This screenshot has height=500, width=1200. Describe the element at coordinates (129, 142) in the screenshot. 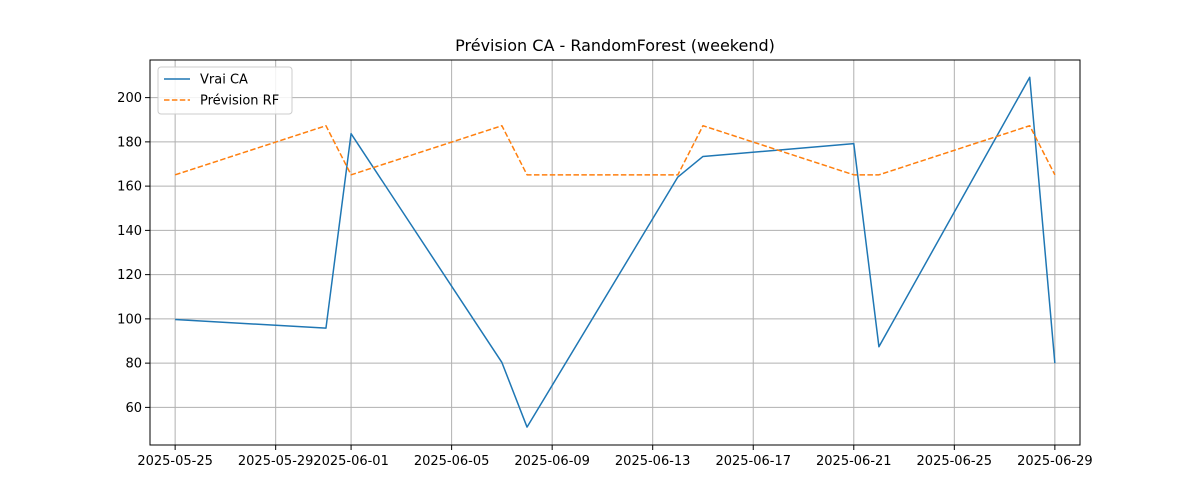

I see `y-tick-label: 180` at that location.